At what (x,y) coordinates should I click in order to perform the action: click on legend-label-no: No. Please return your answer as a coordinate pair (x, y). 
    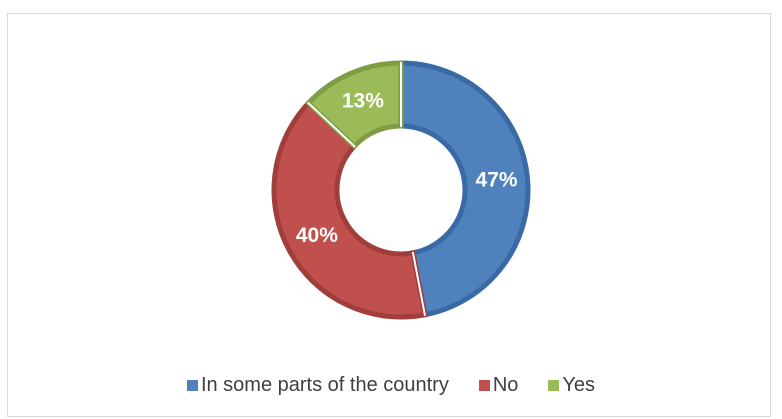
    Looking at the image, I should click on (505, 385).